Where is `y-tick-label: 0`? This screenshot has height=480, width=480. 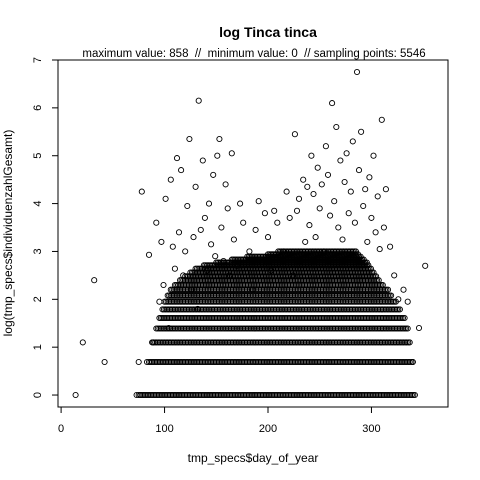
y-tick-label: 0 is located at coordinates (38, 395).